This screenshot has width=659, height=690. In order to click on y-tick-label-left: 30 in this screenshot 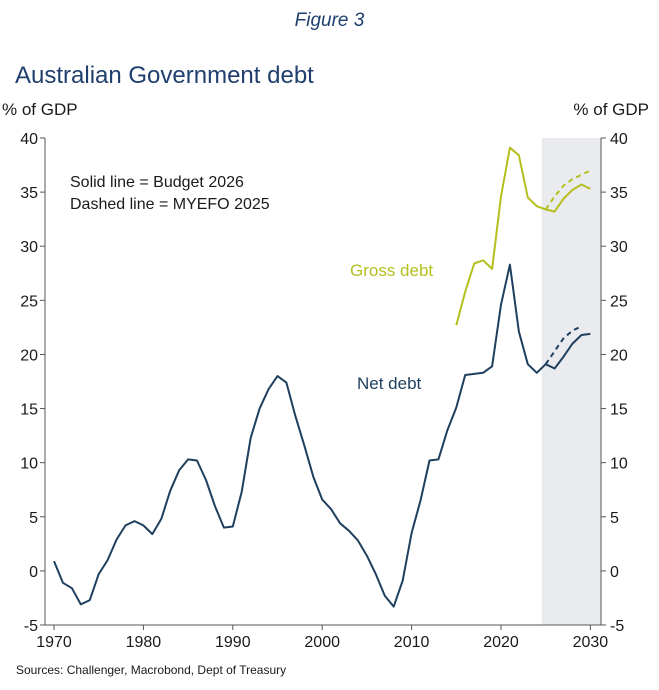, I will do `click(29, 247)`.